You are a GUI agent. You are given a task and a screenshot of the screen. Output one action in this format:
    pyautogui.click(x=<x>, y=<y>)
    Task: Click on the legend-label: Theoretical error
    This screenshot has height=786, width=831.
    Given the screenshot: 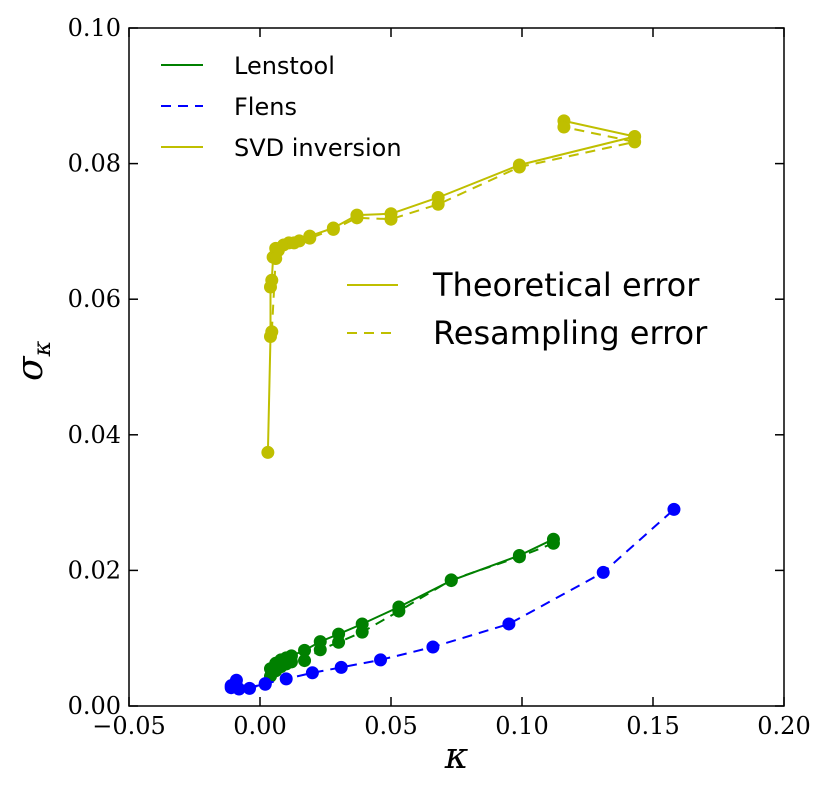 What is the action you would take?
    pyautogui.click(x=566, y=285)
    